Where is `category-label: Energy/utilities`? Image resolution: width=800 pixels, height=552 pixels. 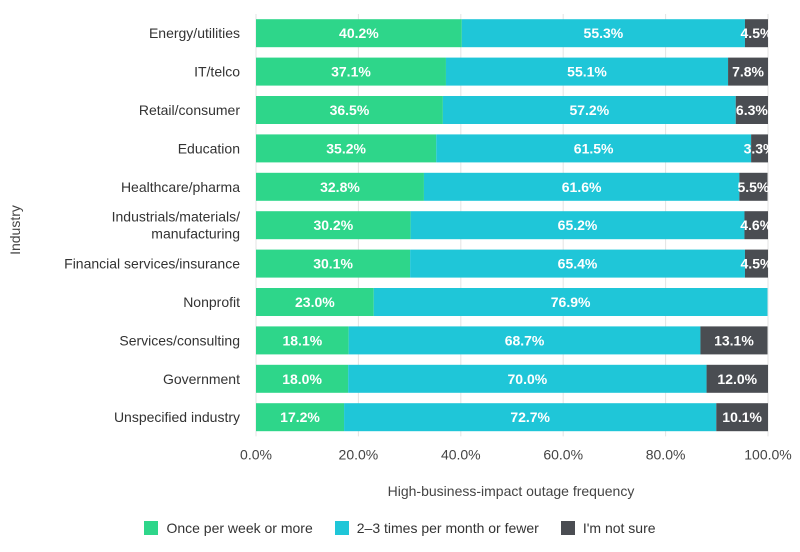
category-label: Energy/utilities is located at coordinates (194, 33).